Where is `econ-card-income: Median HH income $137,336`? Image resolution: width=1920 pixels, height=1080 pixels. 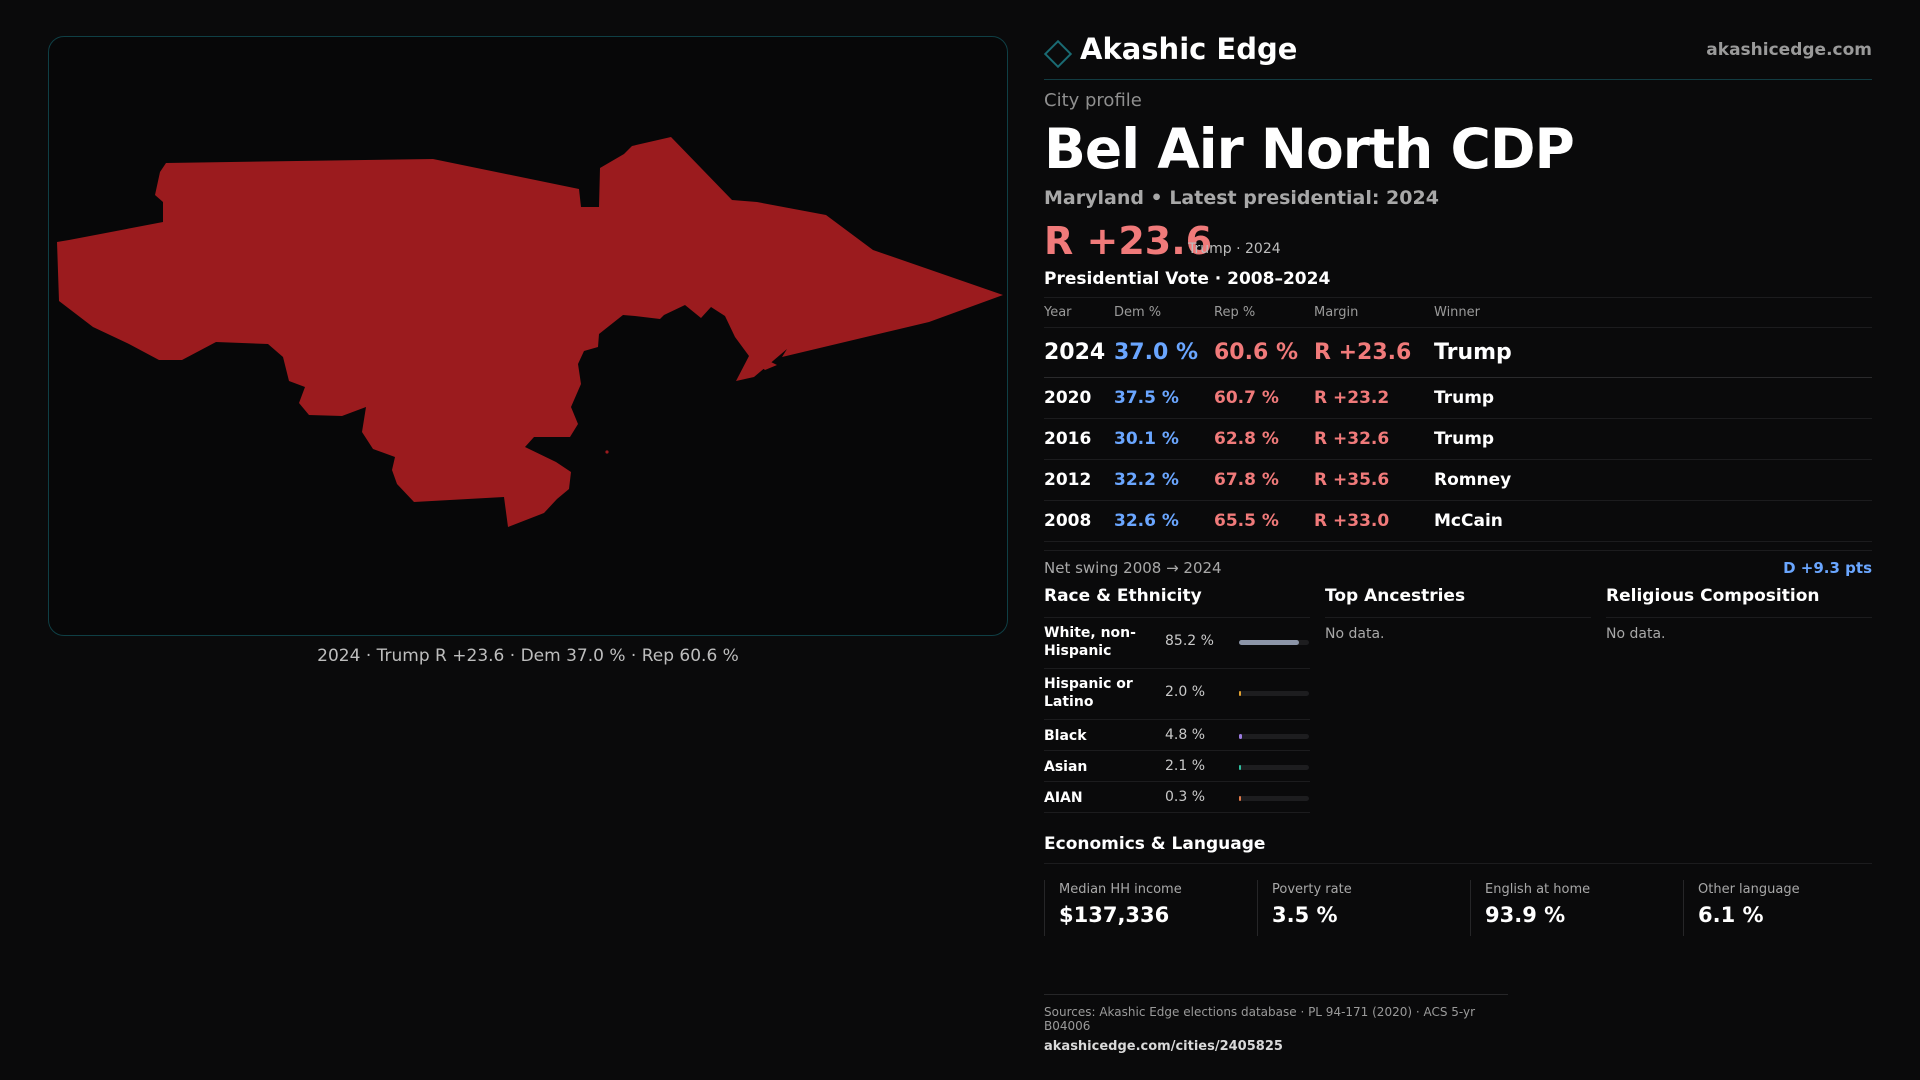
econ-card-income: Median HH income $137,336 is located at coordinates (1144, 908).